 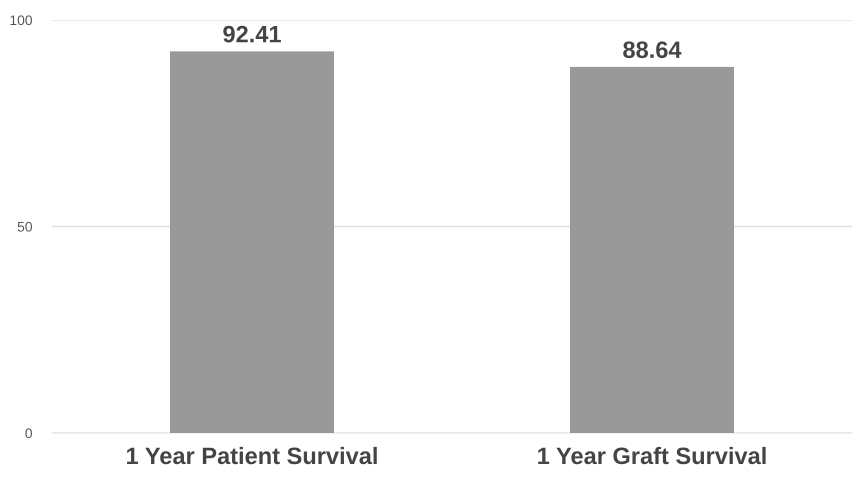 What do you see at coordinates (652, 49) in the screenshot?
I see `data-label: 88.64` at bounding box center [652, 49].